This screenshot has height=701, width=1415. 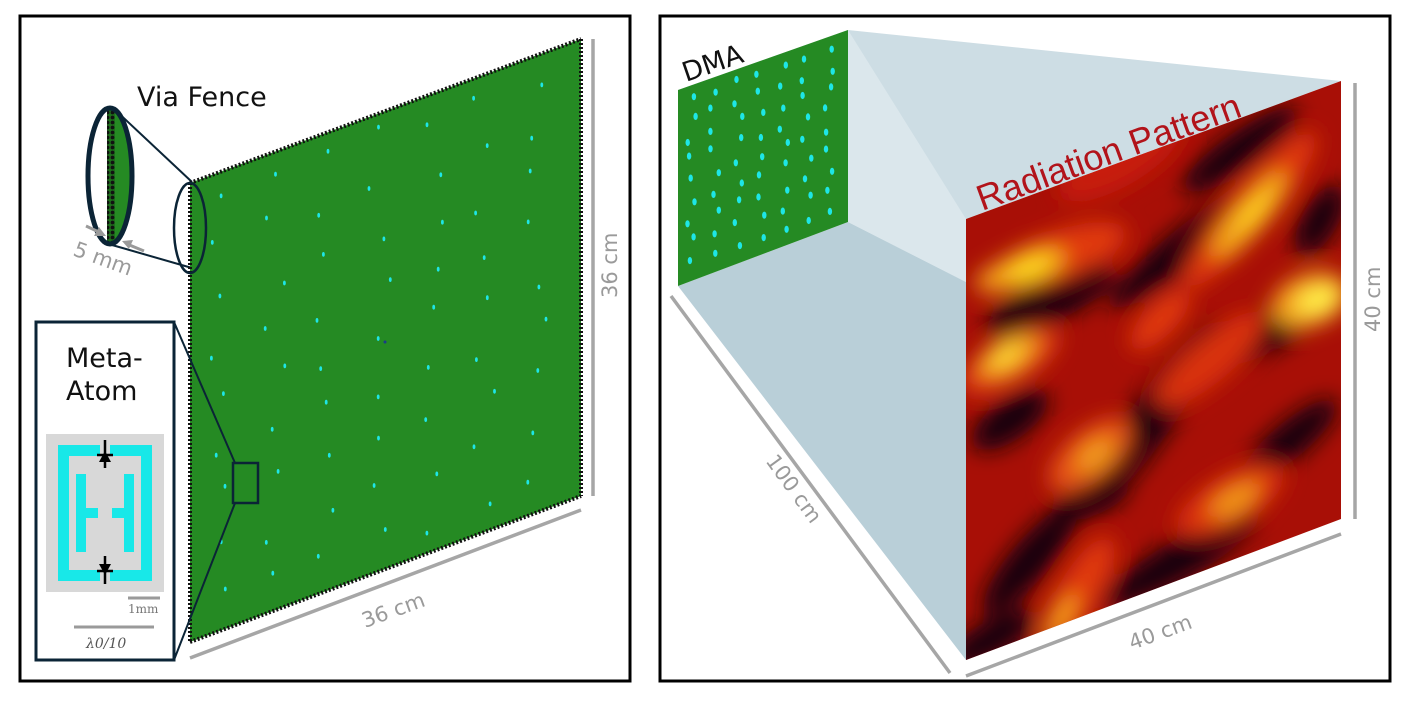 What do you see at coordinates (152, 256) in the screenshot?
I see `via-zoom-line-bottom` at bounding box center [152, 256].